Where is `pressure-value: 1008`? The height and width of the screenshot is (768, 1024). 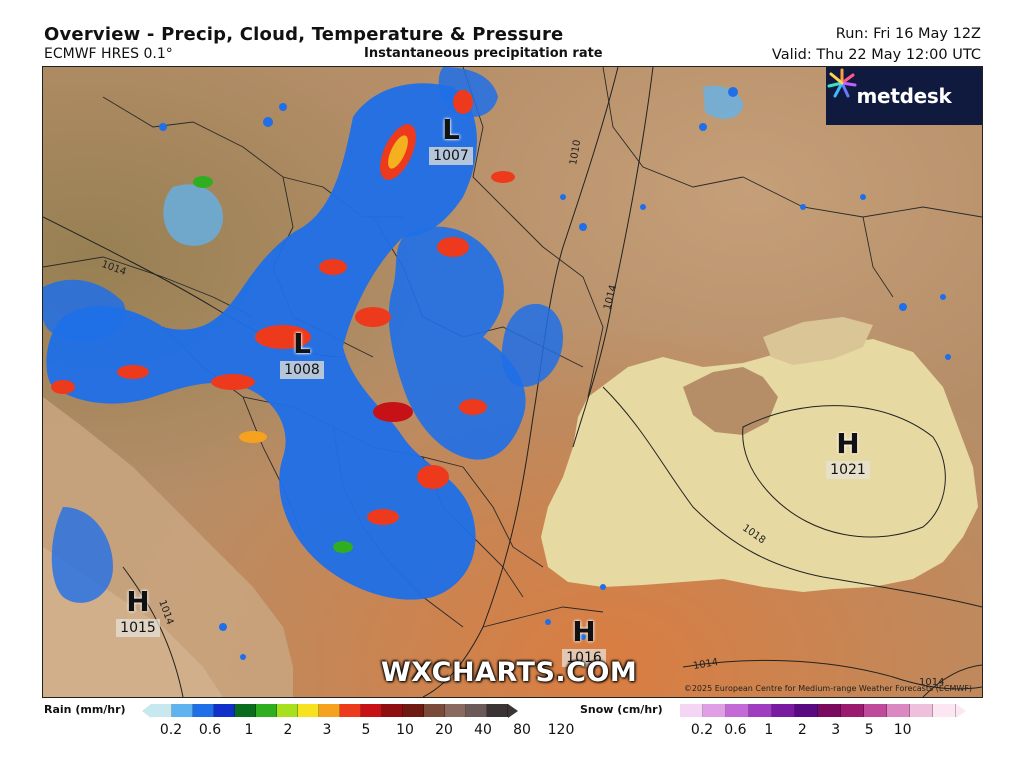
pressure-value: 1008 is located at coordinates (302, 370).